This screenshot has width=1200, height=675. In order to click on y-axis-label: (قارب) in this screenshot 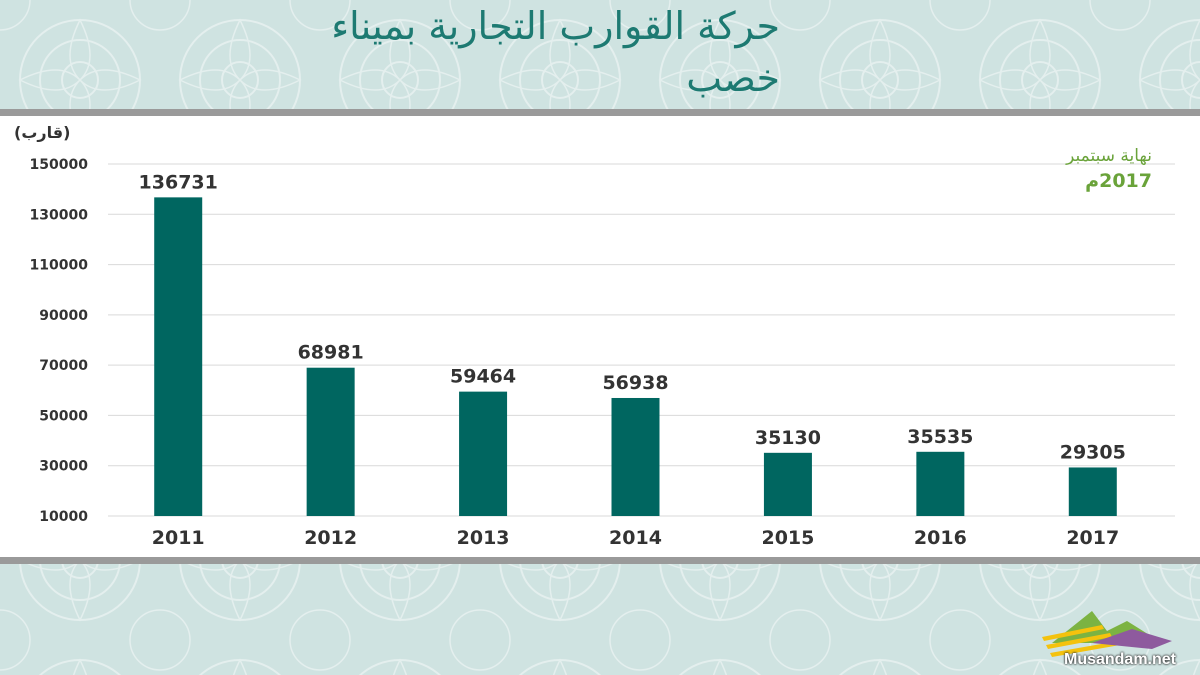, I will do `click(42, 132)`.